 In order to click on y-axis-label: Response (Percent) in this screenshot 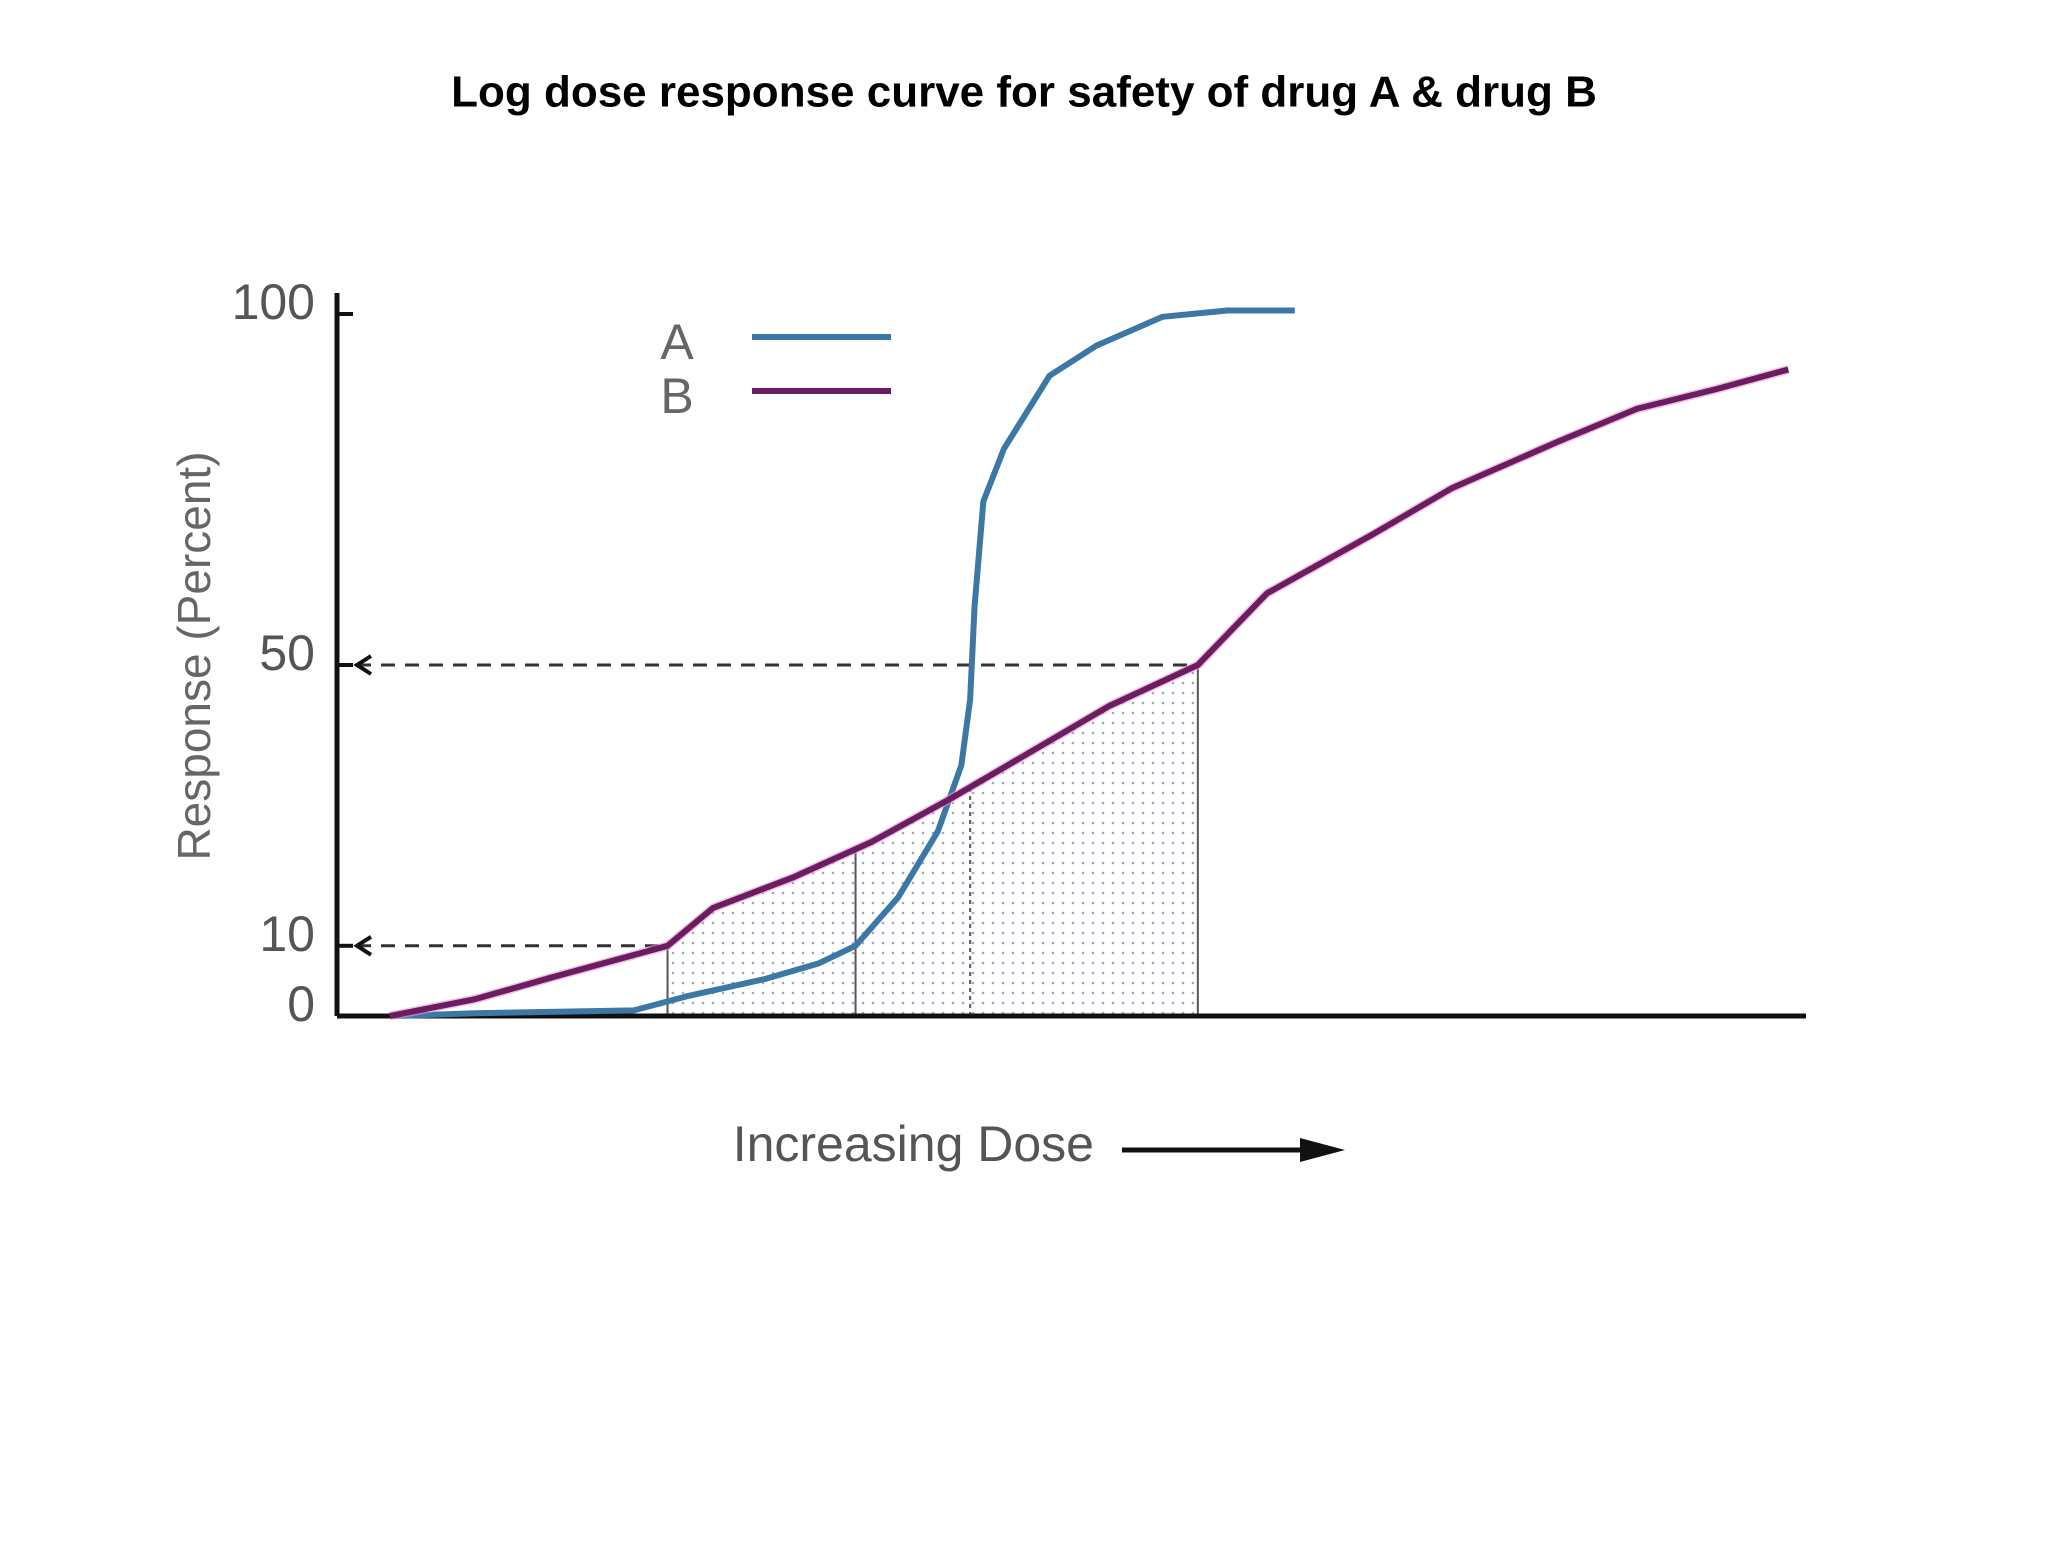, I will do `click(194, 655)`.